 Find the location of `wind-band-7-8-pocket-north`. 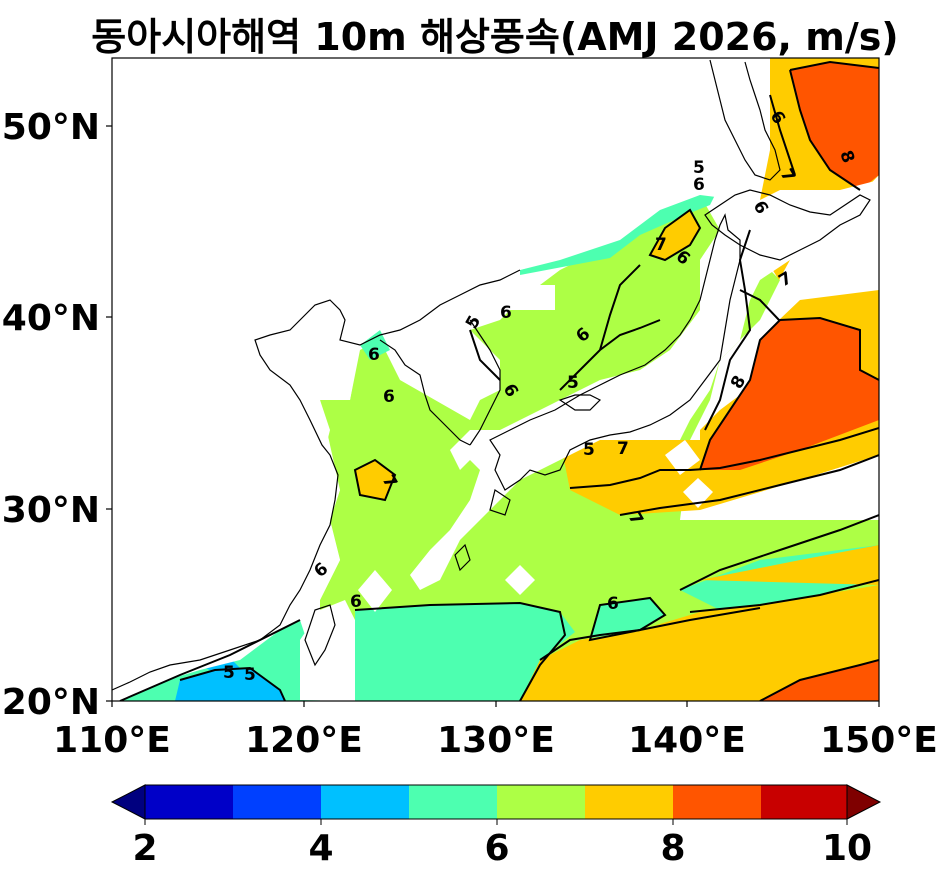

wind-band-7-8-pocket-north is located at coordinates (675, 235).